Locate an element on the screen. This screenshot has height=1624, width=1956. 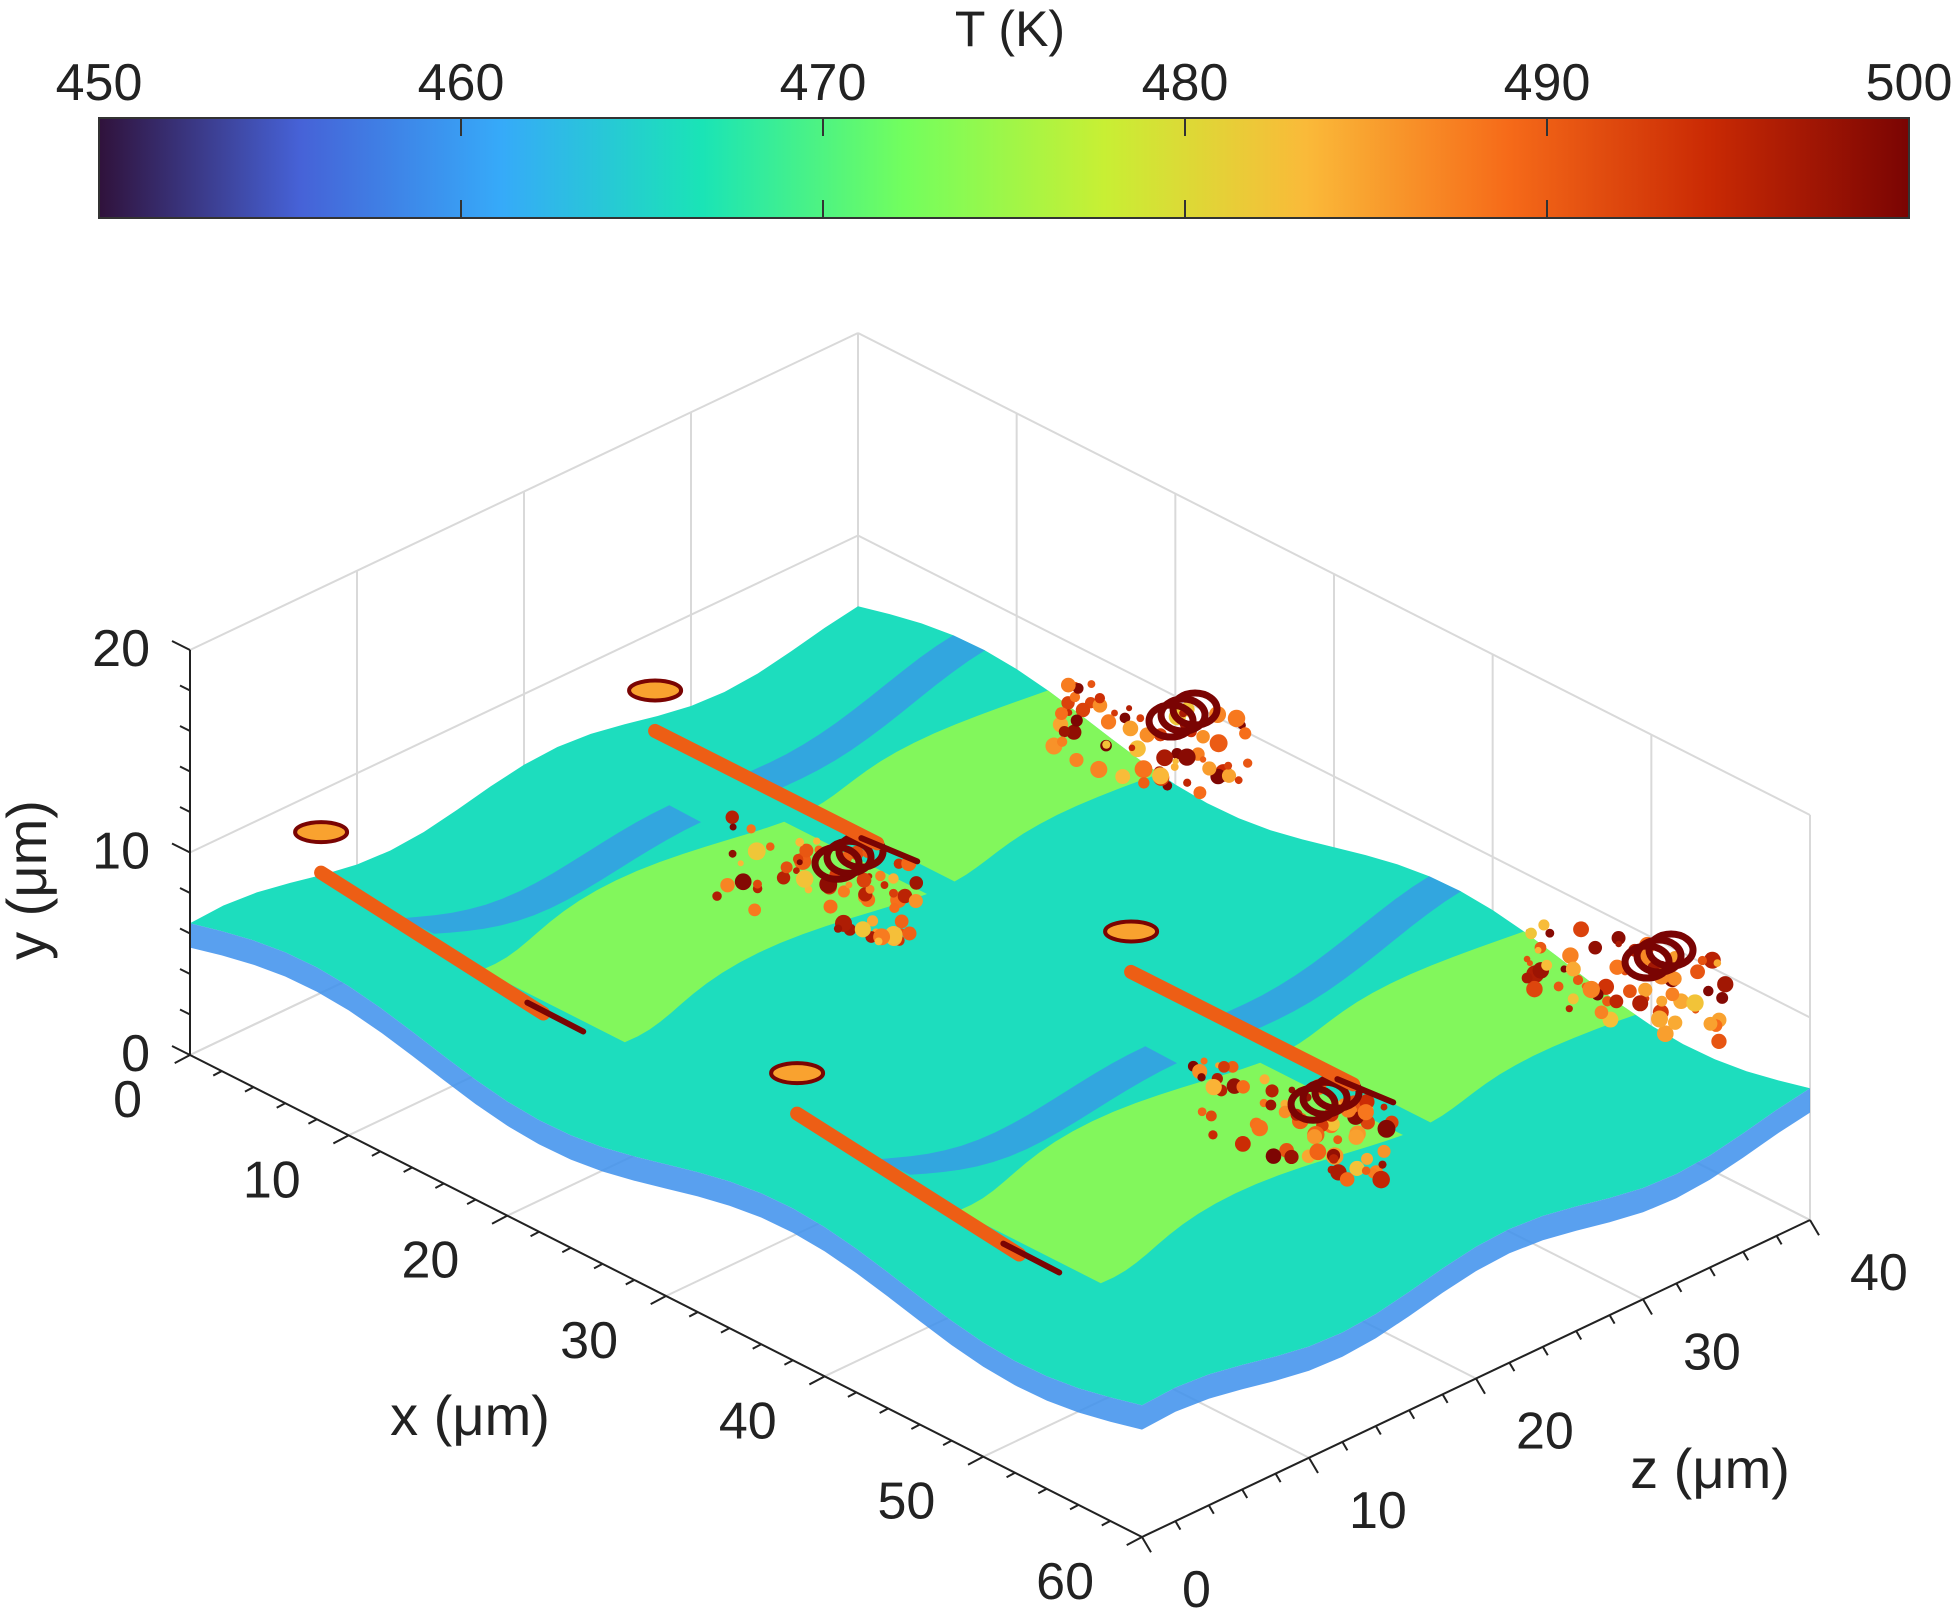
hot-filament is located at coordinates (766, 787).